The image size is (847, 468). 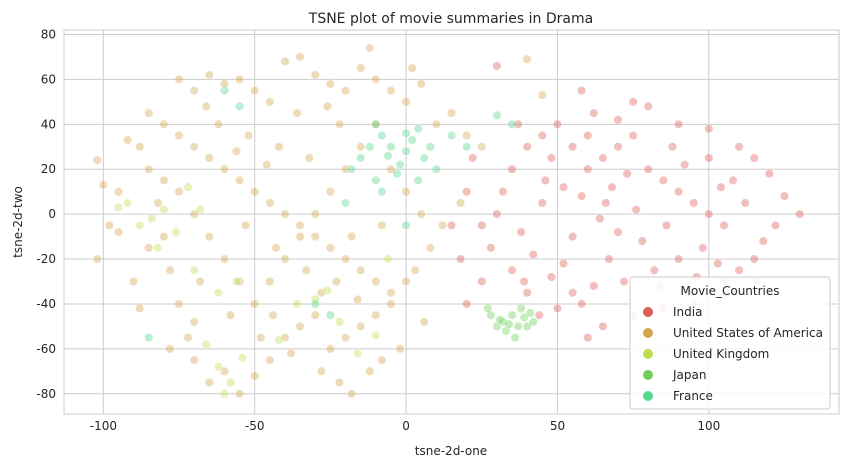 I want to click on x-tick-label: 0, so click(x=406, y=426).